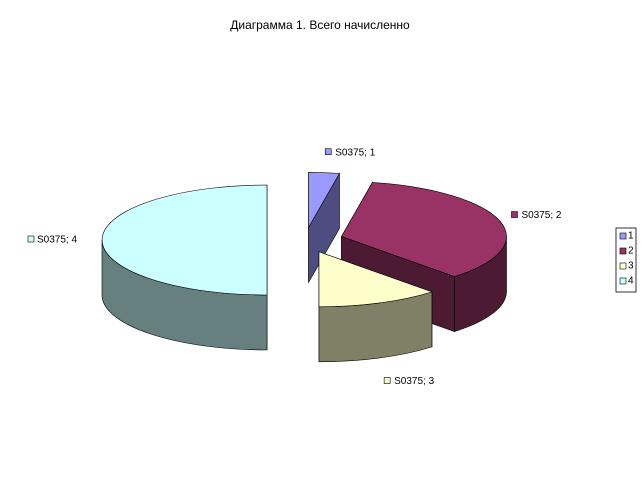  Describe the element at coordinates (541, 215) in the screenshot. I see `data-label: S0375; 2` at that location.